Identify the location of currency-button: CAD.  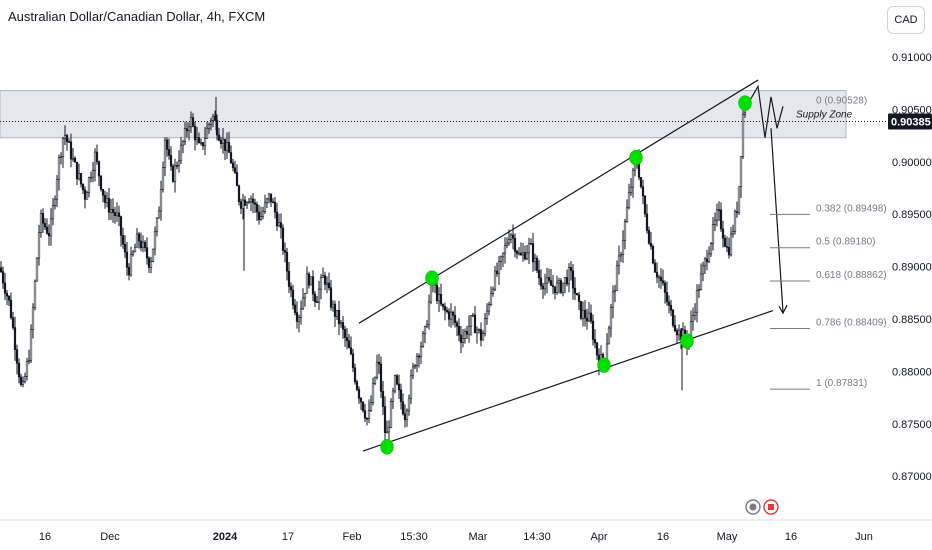
(906, 20).